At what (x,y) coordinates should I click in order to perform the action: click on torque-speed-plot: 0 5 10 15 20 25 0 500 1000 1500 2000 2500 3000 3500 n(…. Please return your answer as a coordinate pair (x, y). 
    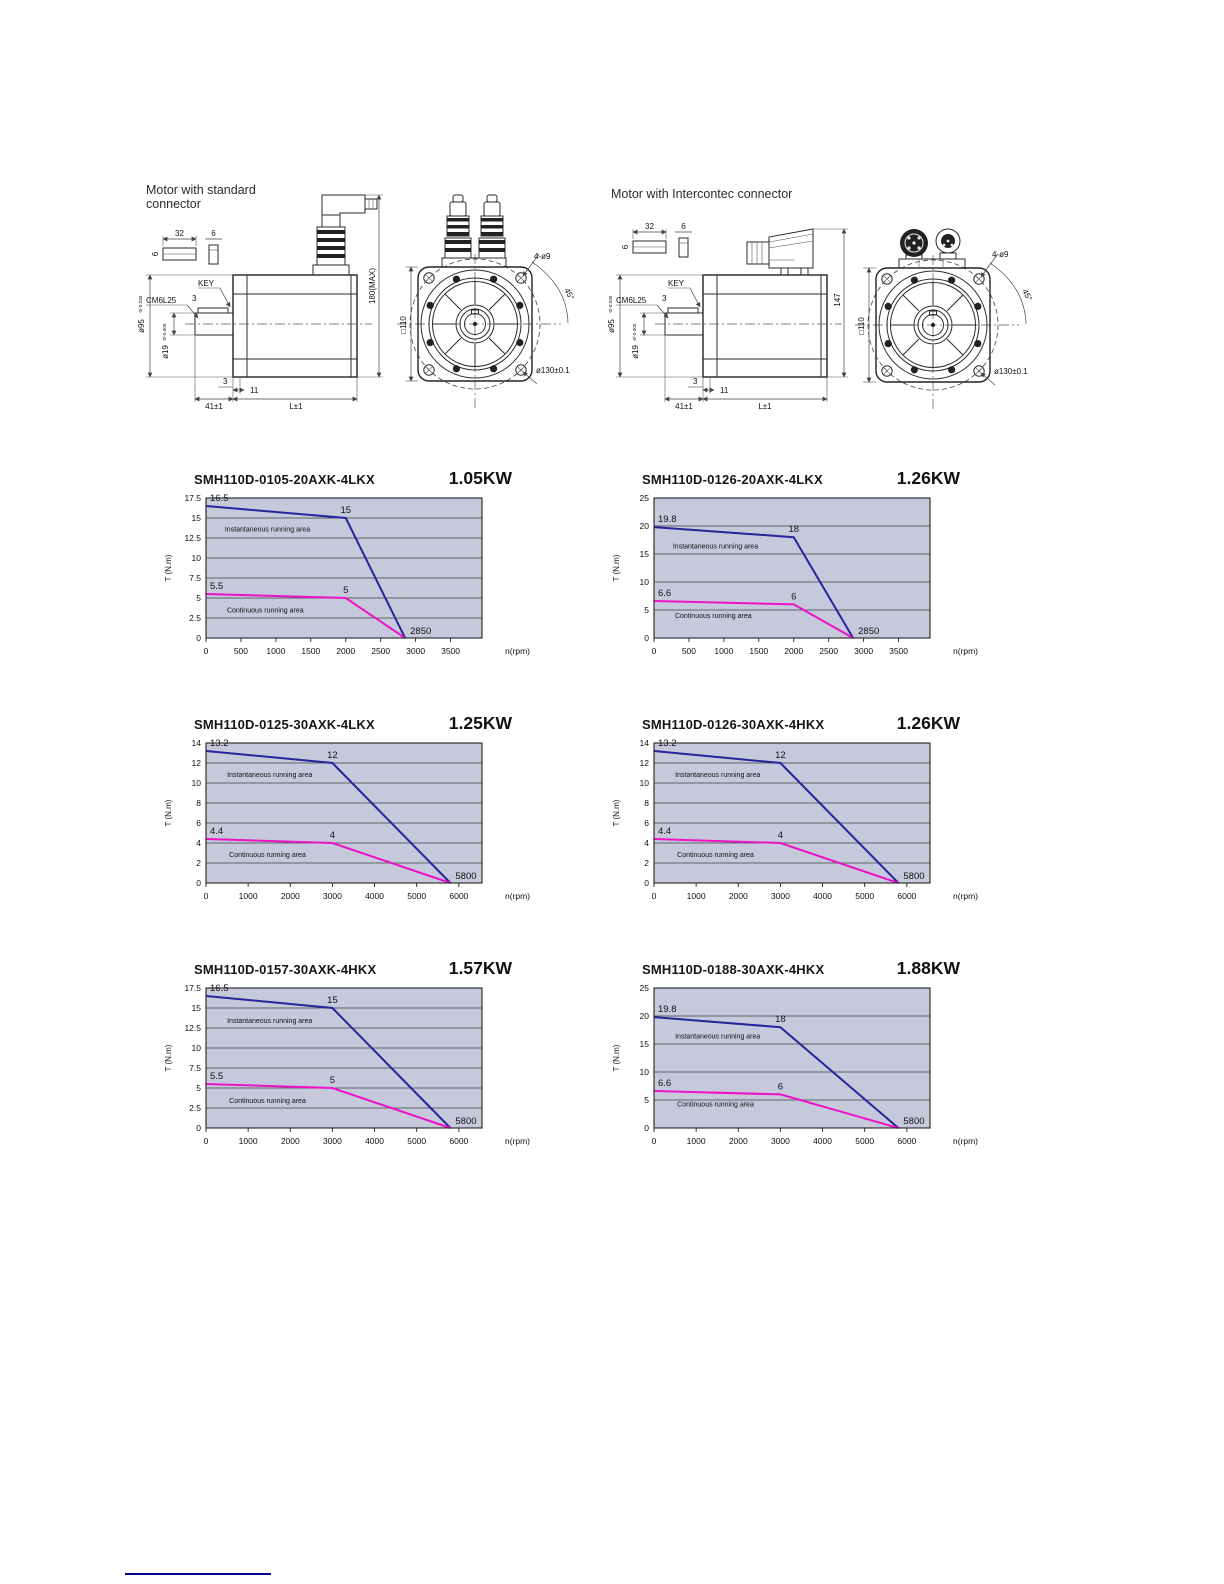
    Looking at the image, I should click on (795, 574).